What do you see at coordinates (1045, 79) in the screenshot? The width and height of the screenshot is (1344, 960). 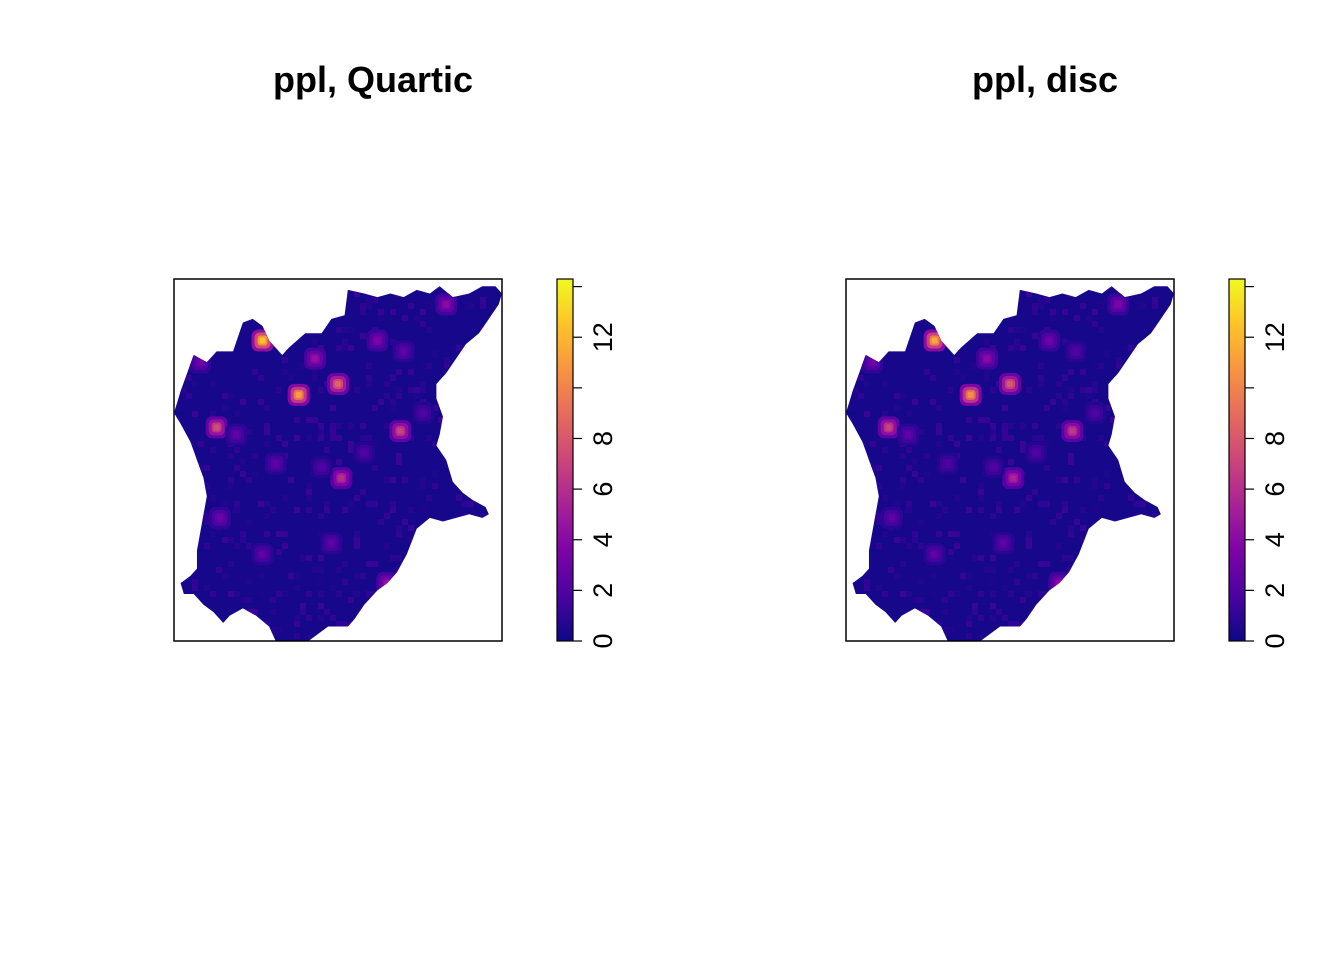 I see `chart-title: ppl, disc` at bounding box center [1045, 79].